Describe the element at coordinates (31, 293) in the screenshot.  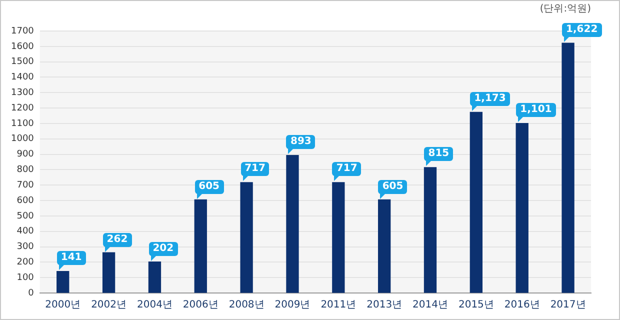
I see `y-tick-label: 0` at that location.